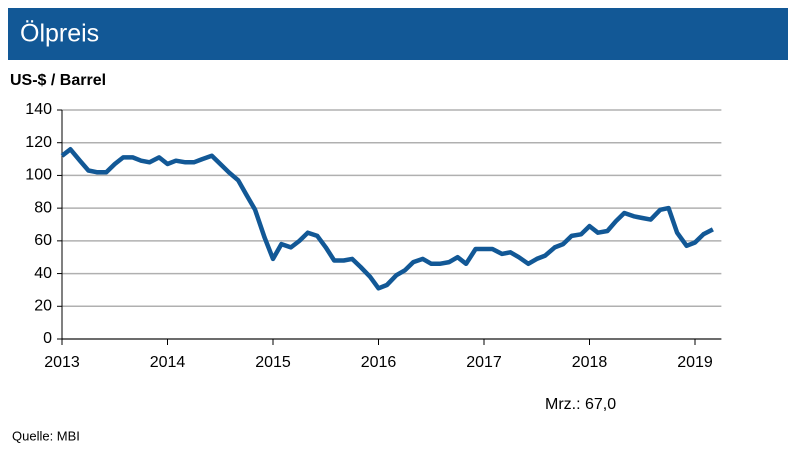 The image size is (795, 450). Describe the element at coordinates (43, 306) in the screenshot. I see `y-tick-label: 20` at that location.